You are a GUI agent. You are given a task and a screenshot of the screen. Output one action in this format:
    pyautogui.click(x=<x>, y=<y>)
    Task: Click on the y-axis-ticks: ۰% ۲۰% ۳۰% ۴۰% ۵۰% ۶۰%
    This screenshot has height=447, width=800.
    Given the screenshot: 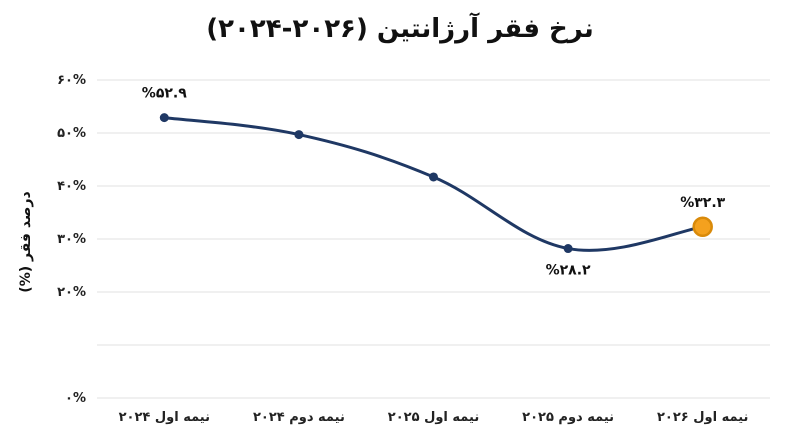 What is the action you would take?
    pyautogui.click(x=71, y=239)
    